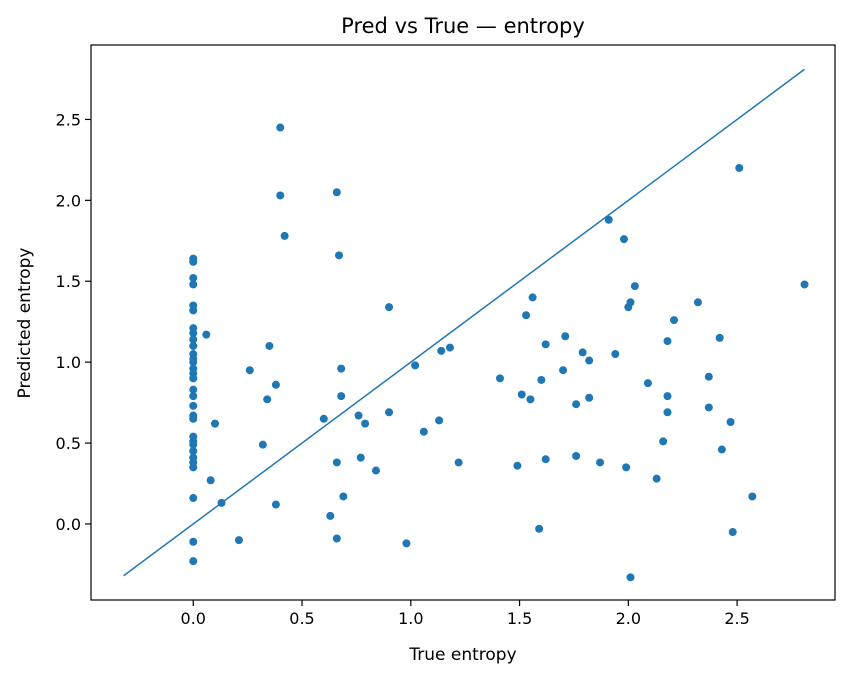 The width and height of the screenshot is (850, 678). Describe the element at coordinates (736, 618) in the screenshot. I see `x-tick-label: 2.5` at that location.